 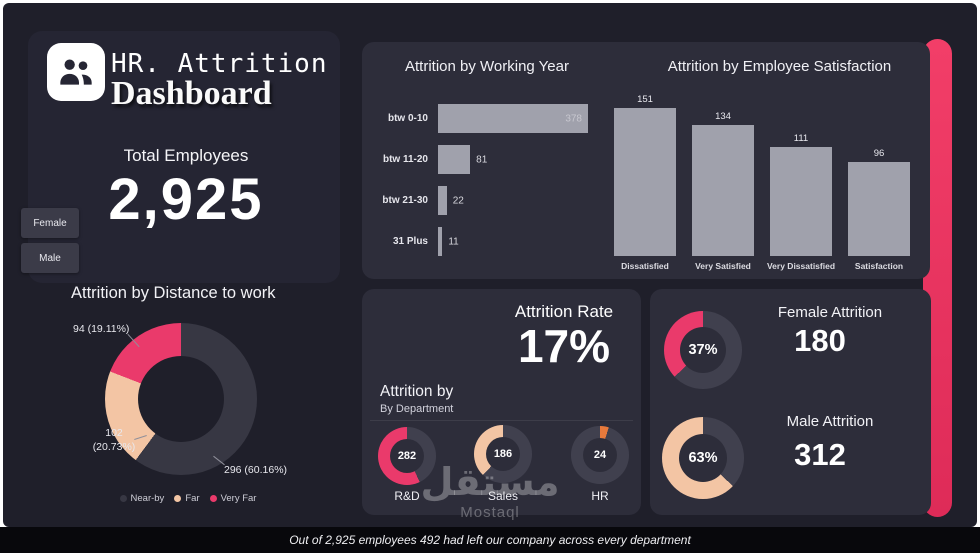 What do you see at coordinates (407, 118) in the screenshot?
I see `category-label: btw 0-10` at bounding box center [407, 118].